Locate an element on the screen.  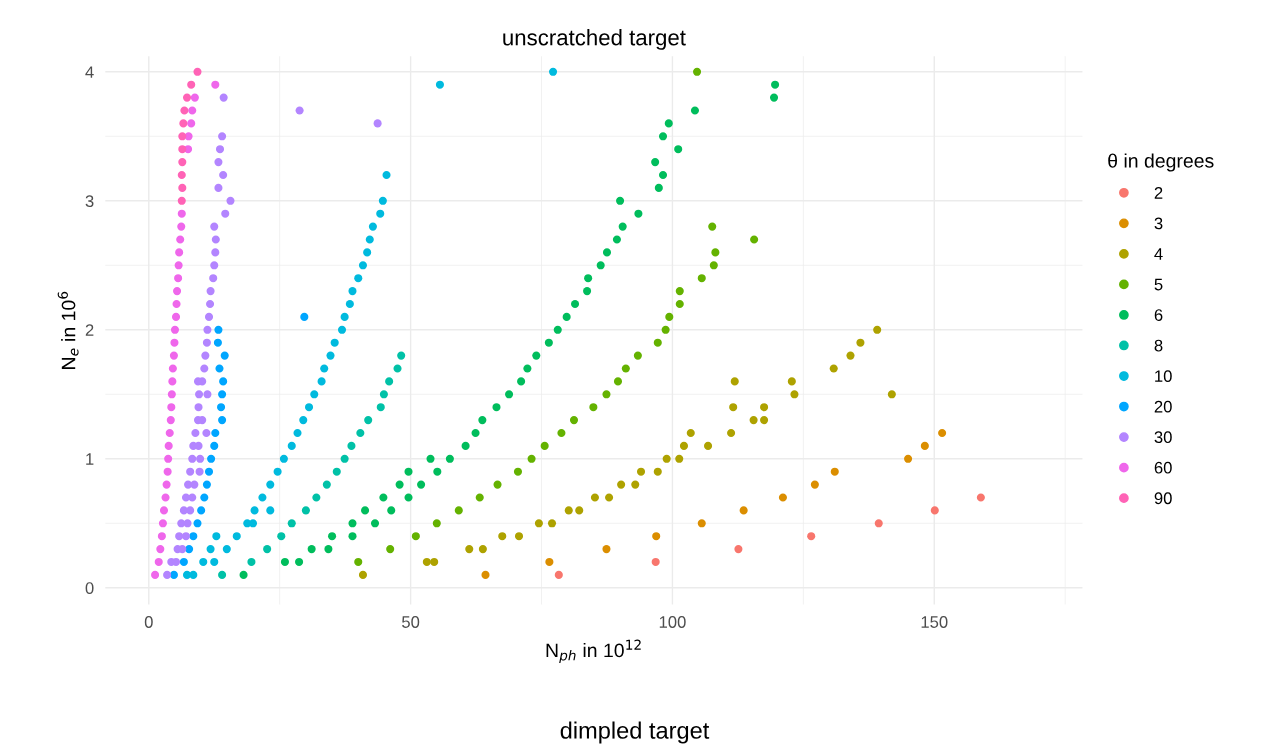
legend-title: θ in degrees is located at coordinates (1161, 162).